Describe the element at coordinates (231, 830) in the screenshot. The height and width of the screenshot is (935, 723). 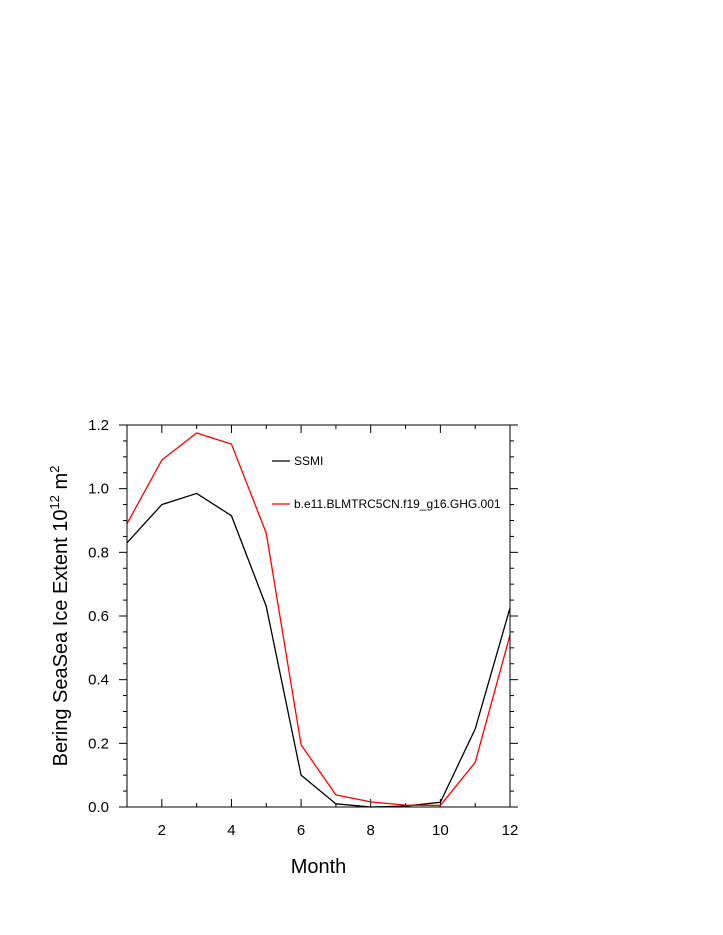
I see `x-tick-label: 4` at that location.